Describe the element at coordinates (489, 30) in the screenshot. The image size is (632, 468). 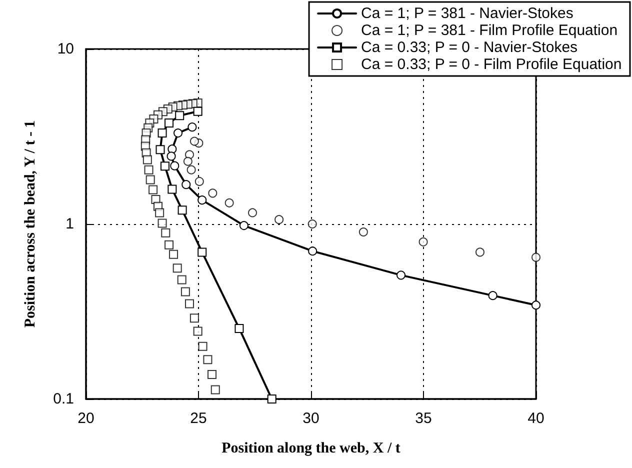
I see `legend-label: Ca = 1; P = 381 - Film Profile Equation` at that location.